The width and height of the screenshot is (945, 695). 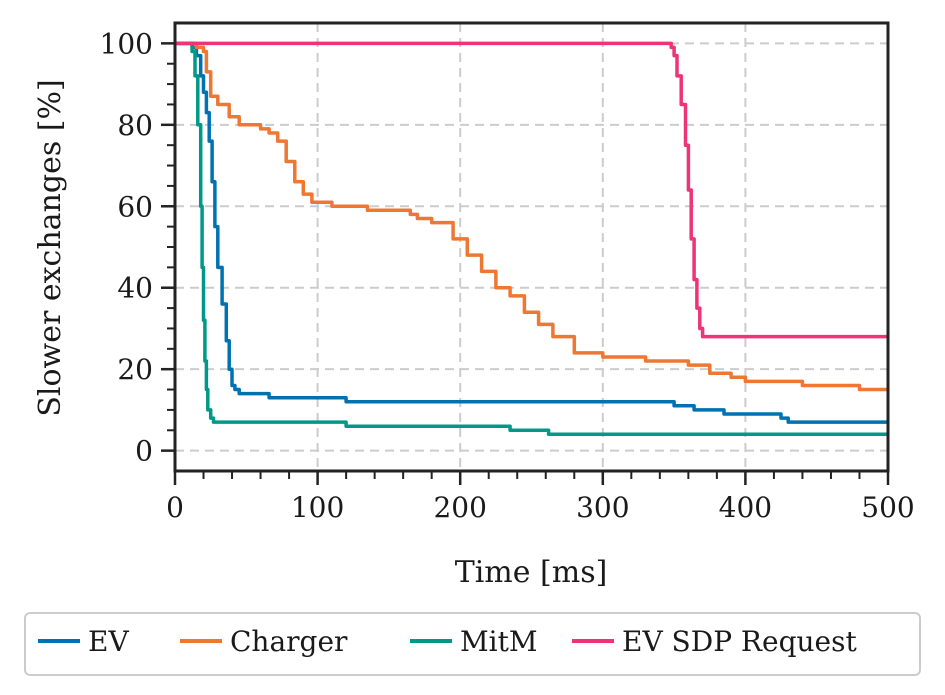 I want to click on y-tick-label: 100, so click(x=126, y=43).